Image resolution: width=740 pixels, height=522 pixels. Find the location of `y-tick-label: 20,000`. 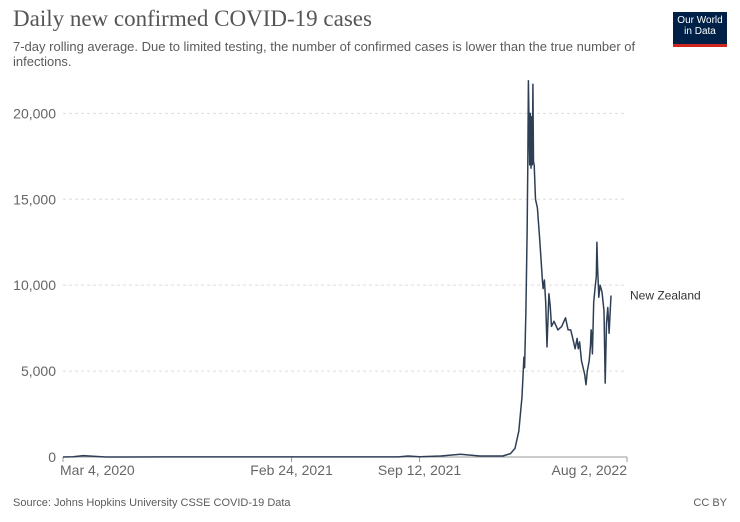

y-tick-label: 20,000 is located at coordinates (34, 113).